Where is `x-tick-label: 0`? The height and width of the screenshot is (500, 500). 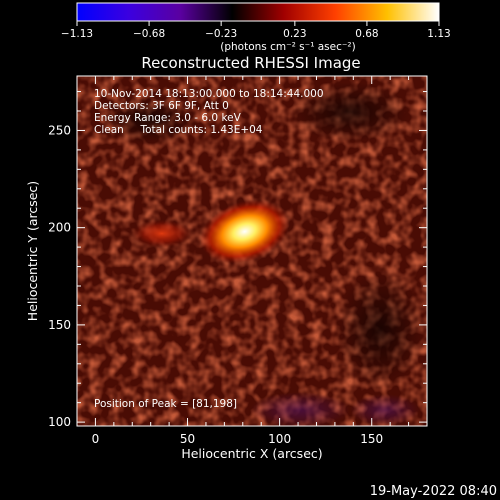 x-tick-label: 0 is located at coordinates (96, 439).